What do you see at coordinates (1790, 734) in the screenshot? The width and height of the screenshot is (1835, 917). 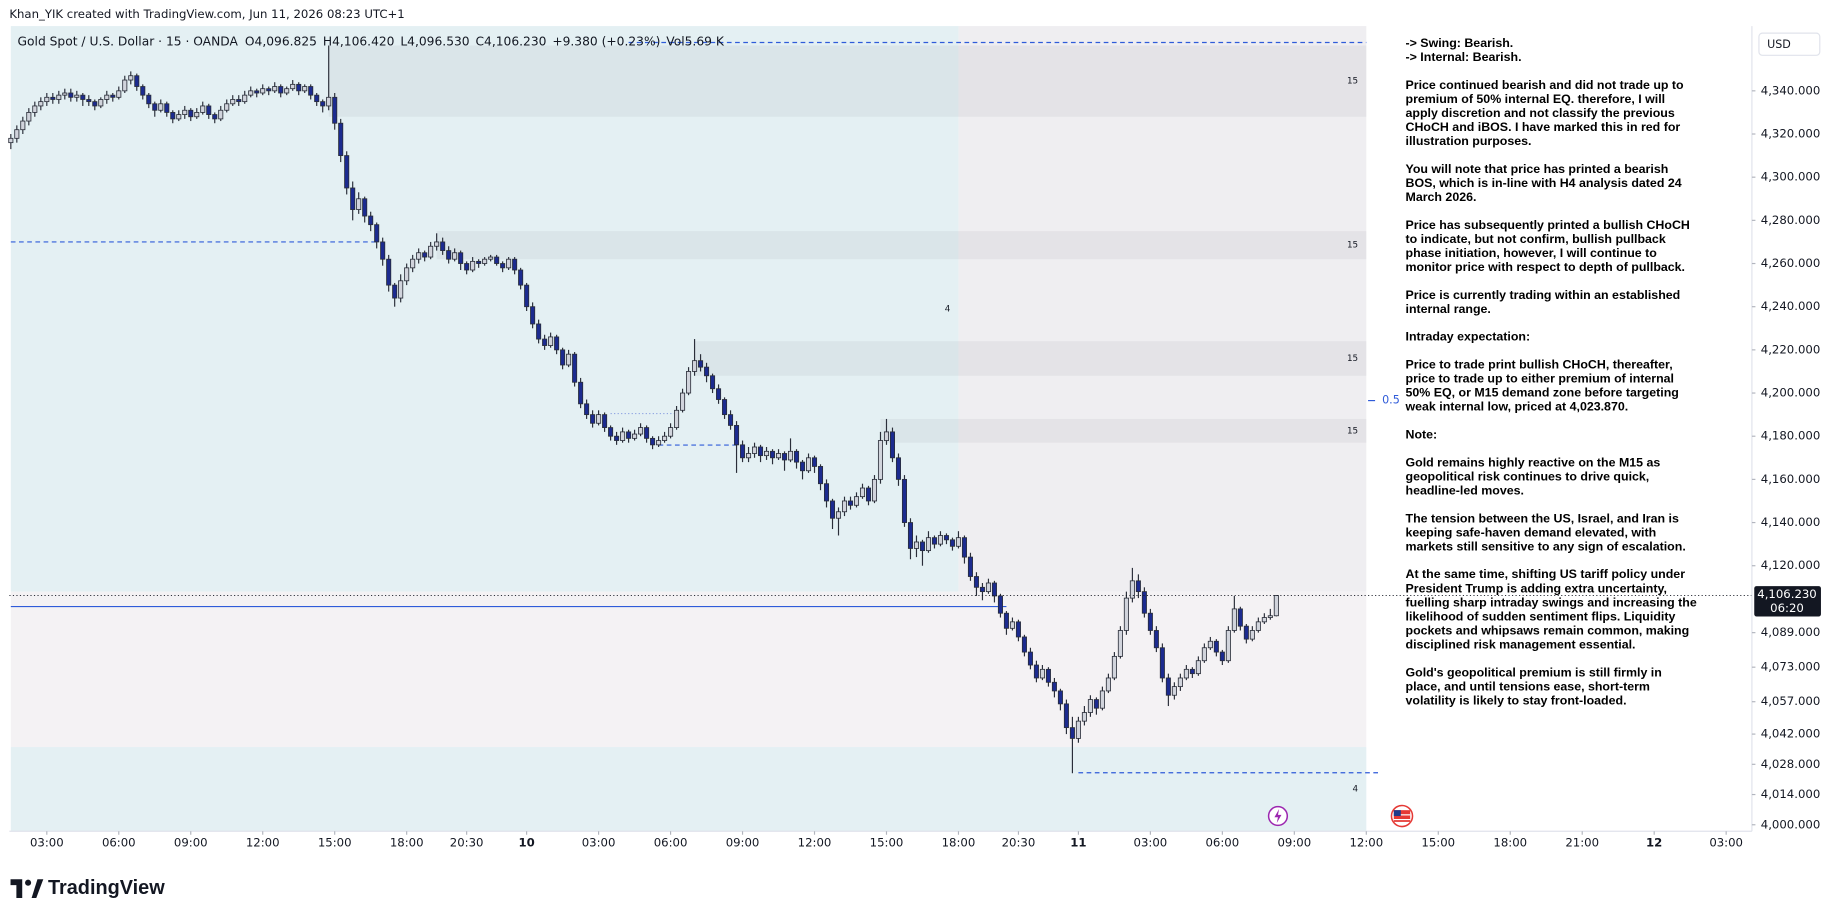 I see `y-tick-label: 4,042.000` at bounding box center [1790, 734].